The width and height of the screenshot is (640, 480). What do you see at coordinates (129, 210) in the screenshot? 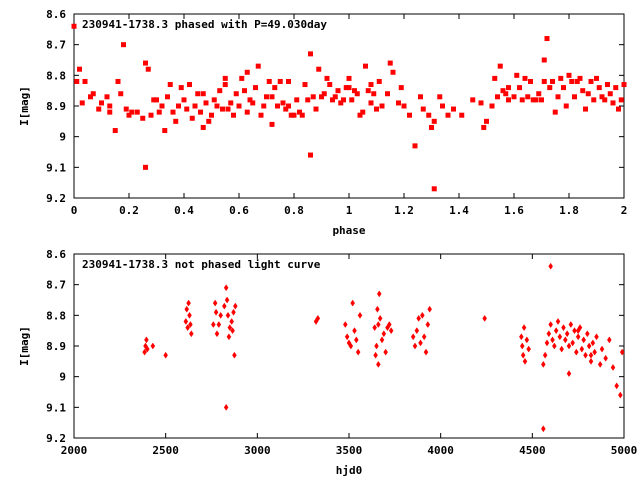
I see `x-tick-label: 0.2` at bounding box center [129, 210].